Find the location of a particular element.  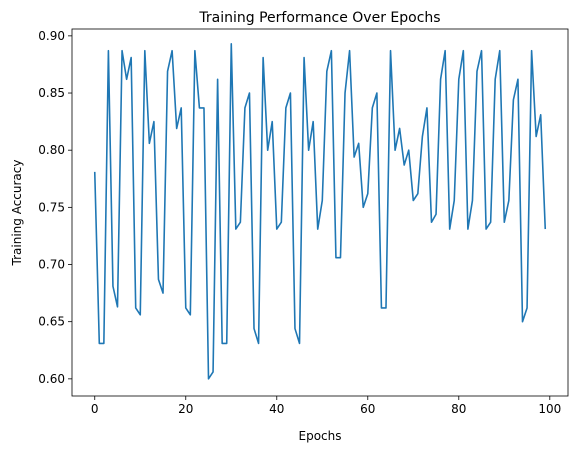

x-tick-label: 20 is located at coordinates (185, 409).